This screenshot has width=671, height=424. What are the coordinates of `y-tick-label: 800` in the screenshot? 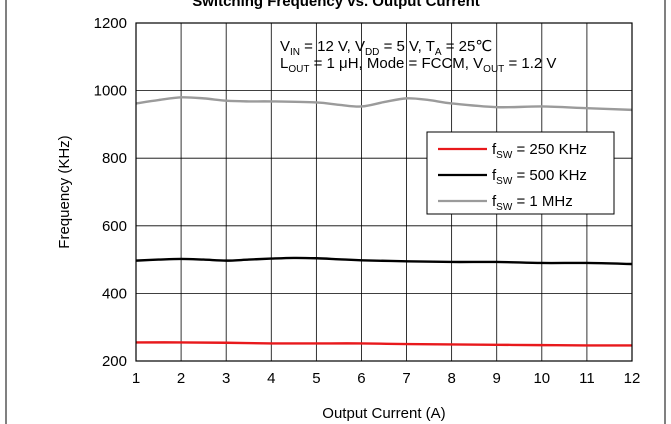 It's located at (114, 158).